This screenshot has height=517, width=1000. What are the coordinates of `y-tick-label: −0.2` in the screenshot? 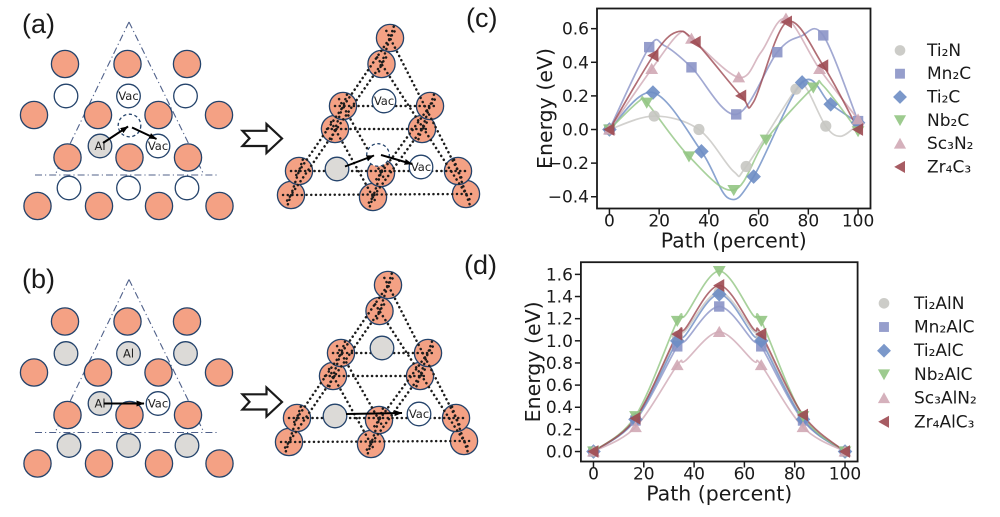 It's located at (568, 164).